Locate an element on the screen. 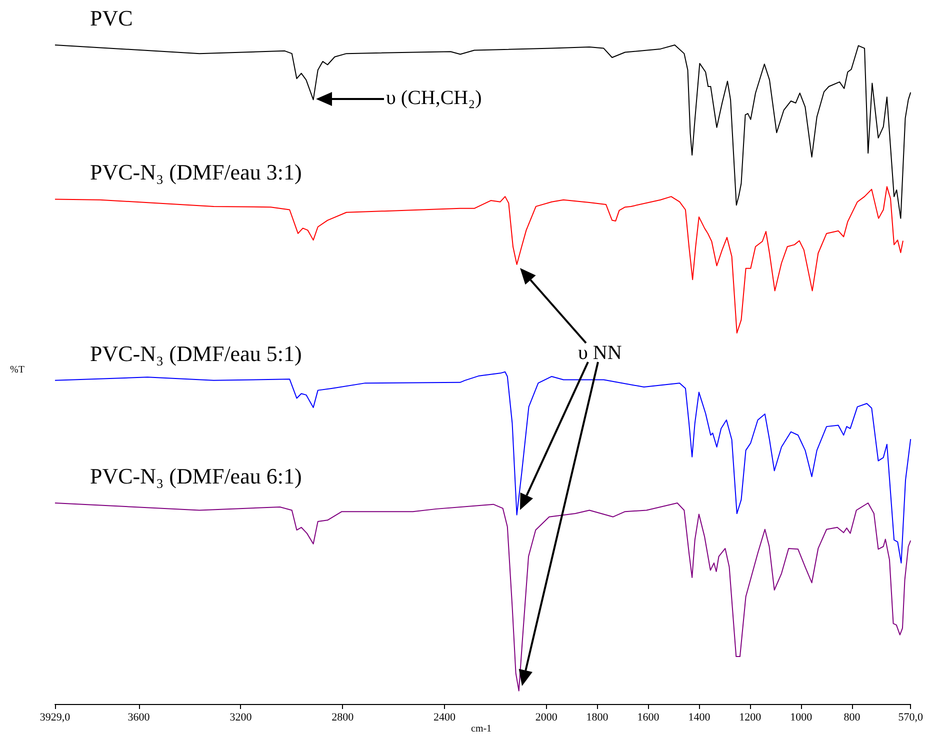 This screenshot has width=926, height=736. x-axis-title: cm-1 is located at coordinates (481, 729).